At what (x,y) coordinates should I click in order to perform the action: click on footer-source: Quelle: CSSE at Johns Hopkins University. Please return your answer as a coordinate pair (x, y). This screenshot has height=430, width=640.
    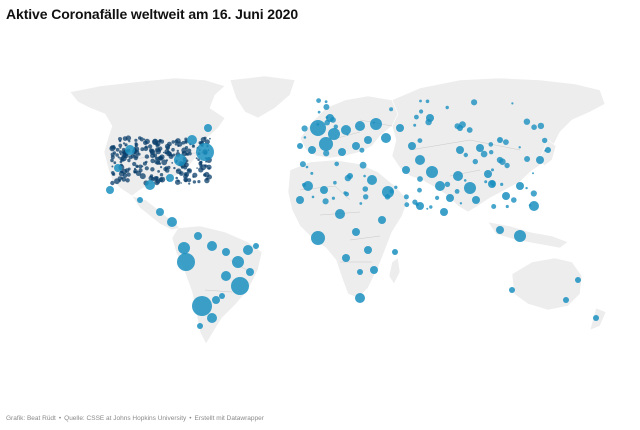
    Looking at the image, I should click on (125, 418).